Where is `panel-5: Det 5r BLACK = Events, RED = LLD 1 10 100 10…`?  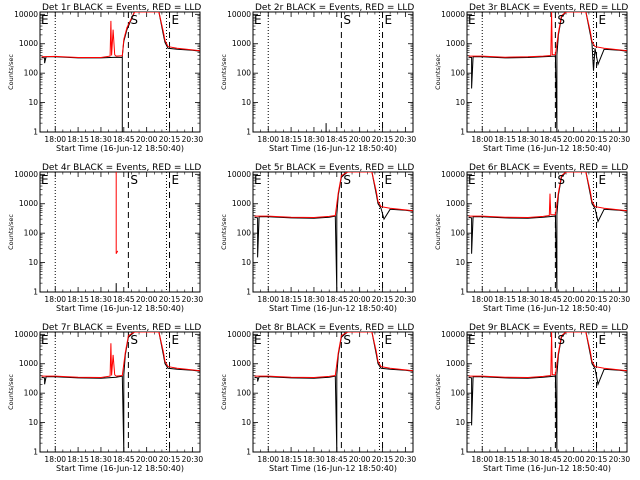 panel-5: Det 5r BLACK = Events, RED = LLD 1 10 100 10… is located at coordinates (318, 238).